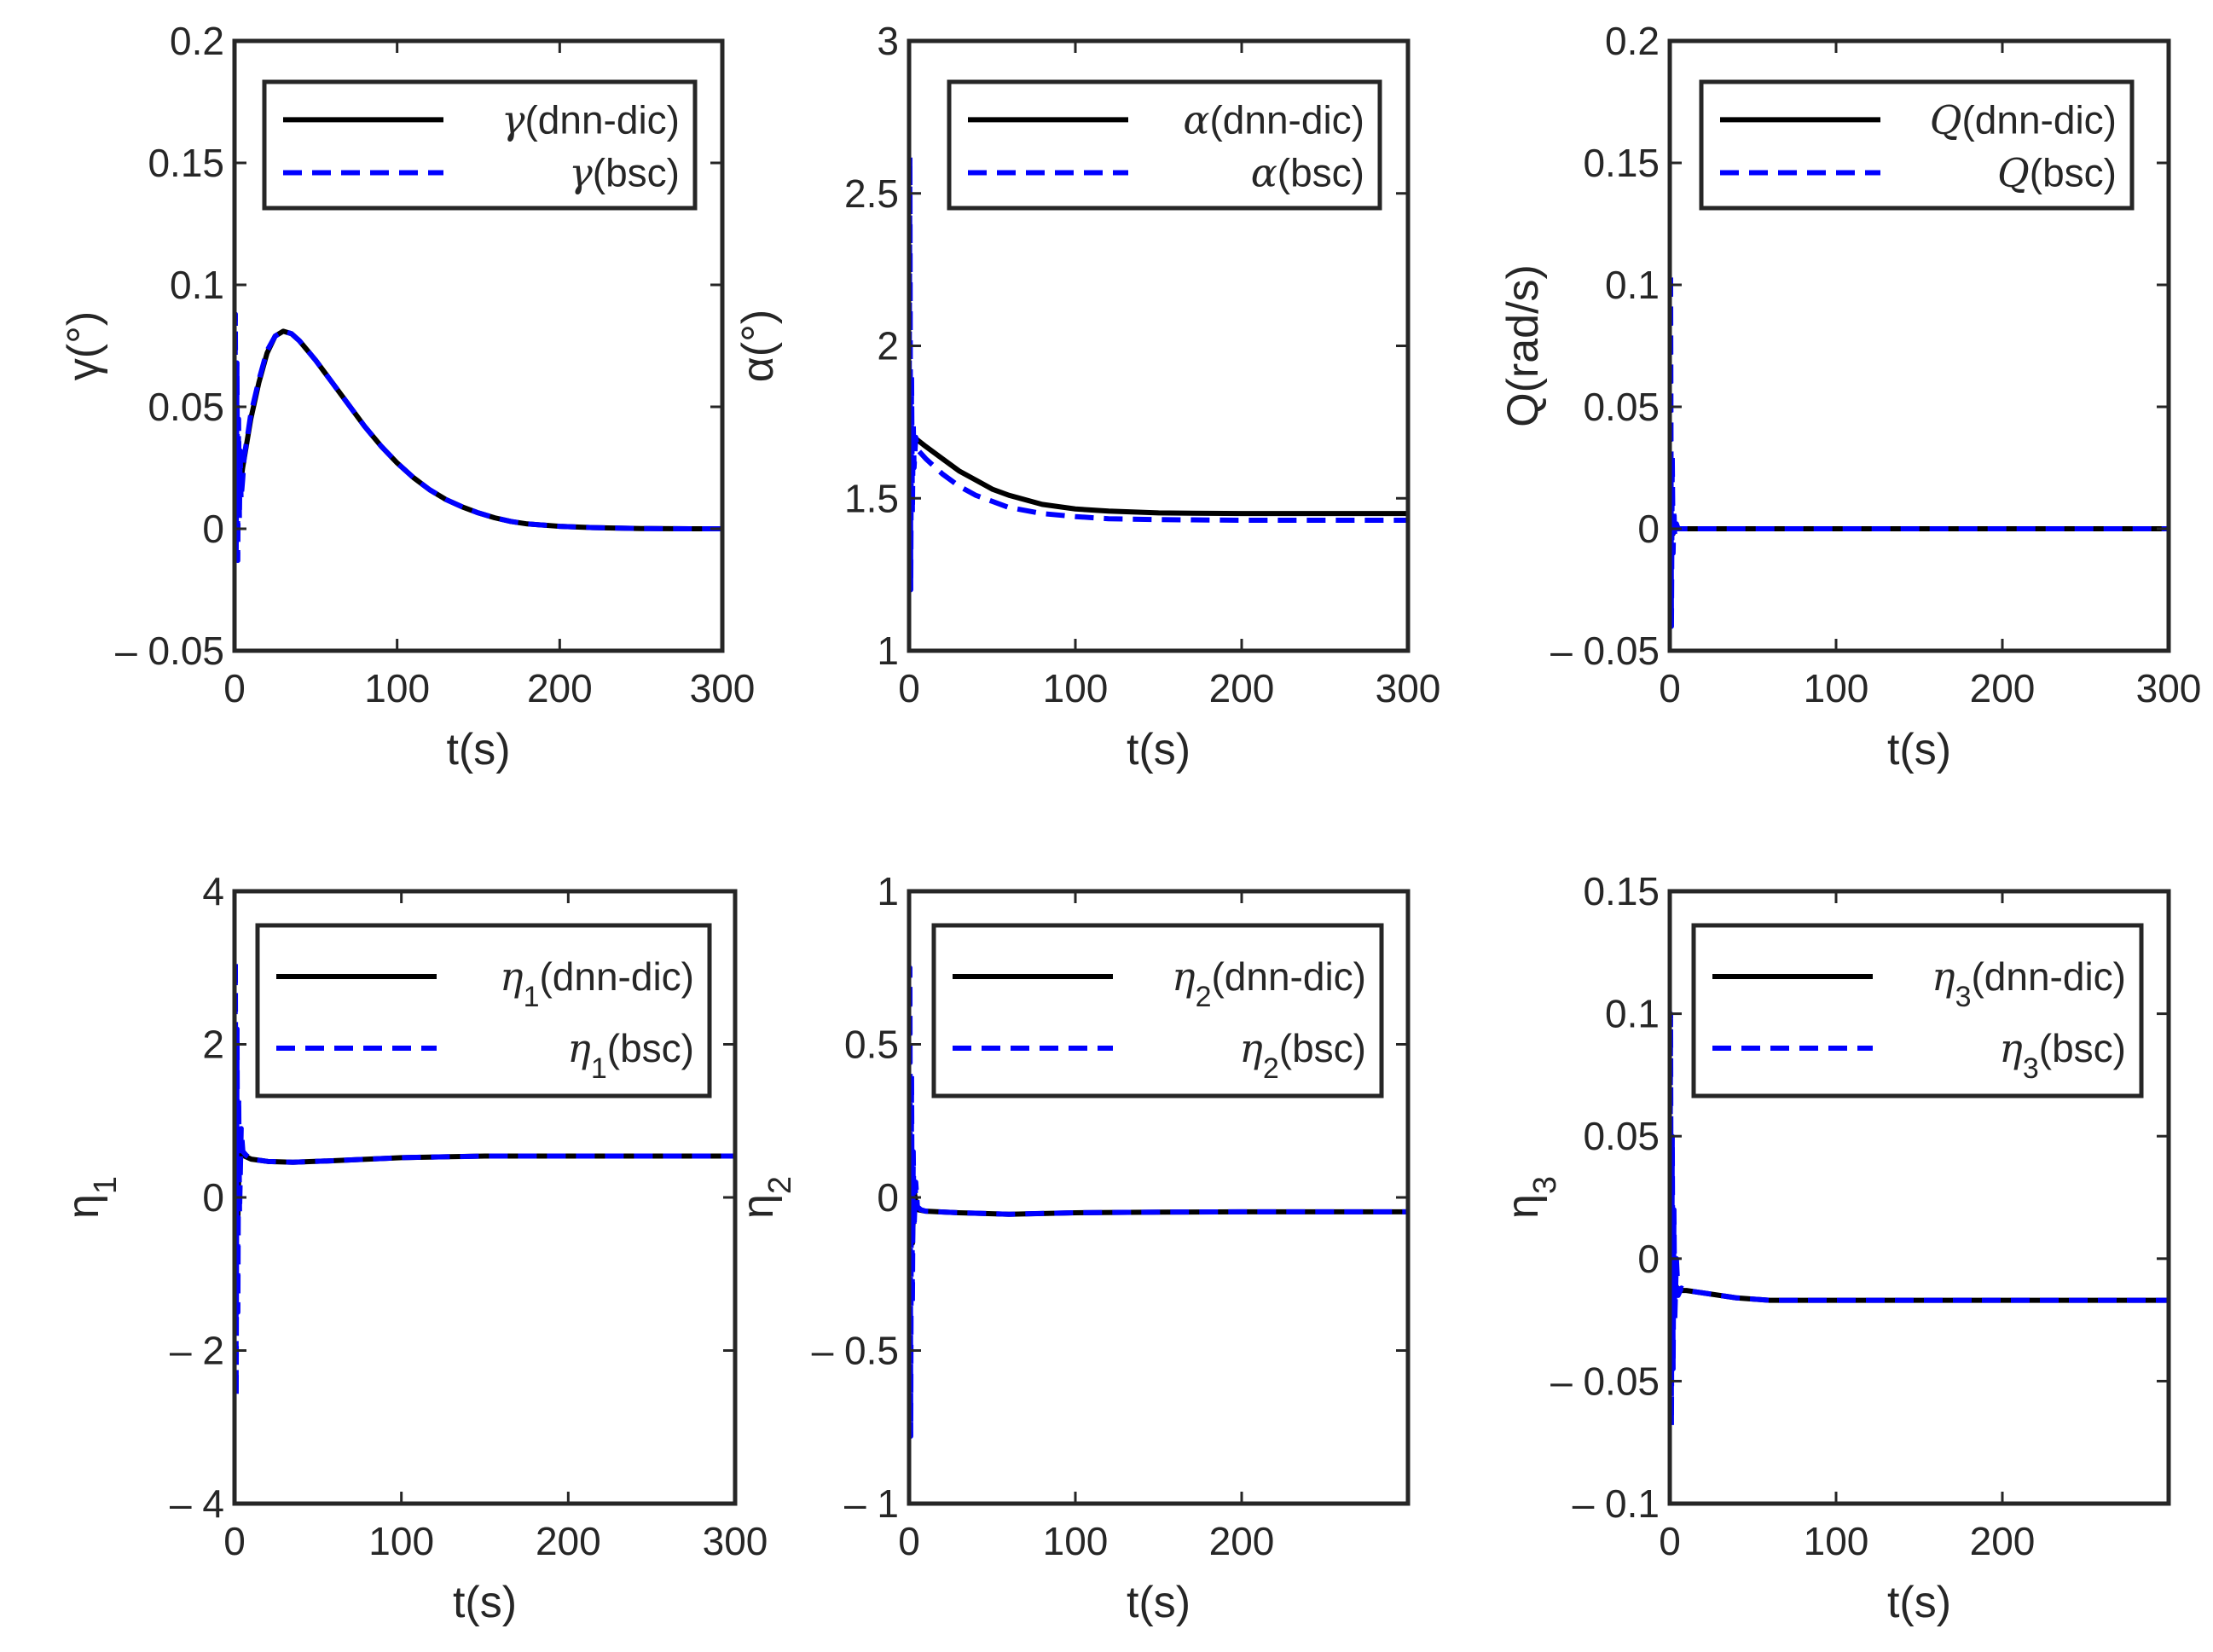  What do you see at coordinates (213, 891) in the screenshot?
I see `y-tick-label: 4` at bounding box center [213, 891].